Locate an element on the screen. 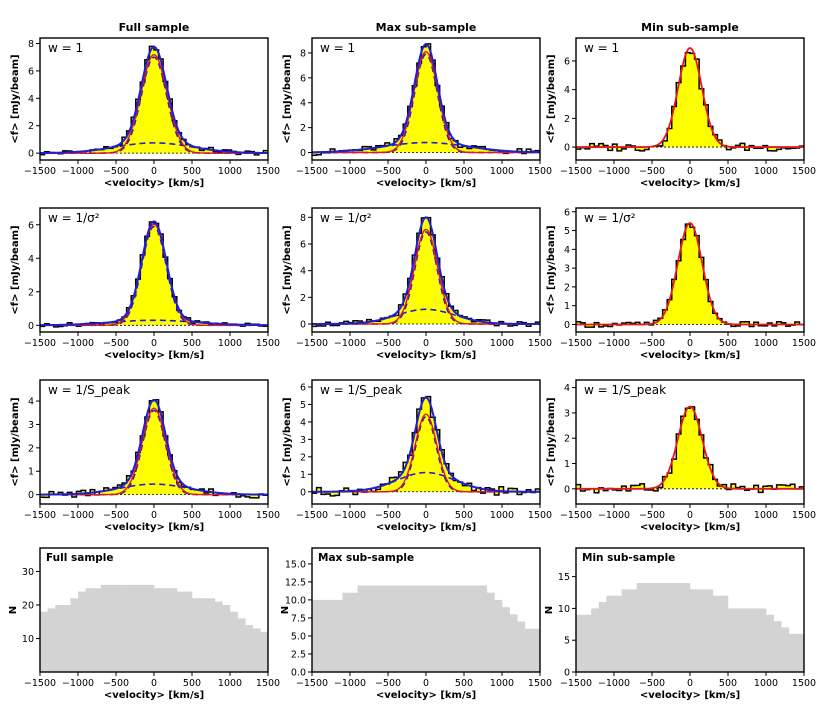  y-tick-label: 5 is located at coordinates (567, 231).